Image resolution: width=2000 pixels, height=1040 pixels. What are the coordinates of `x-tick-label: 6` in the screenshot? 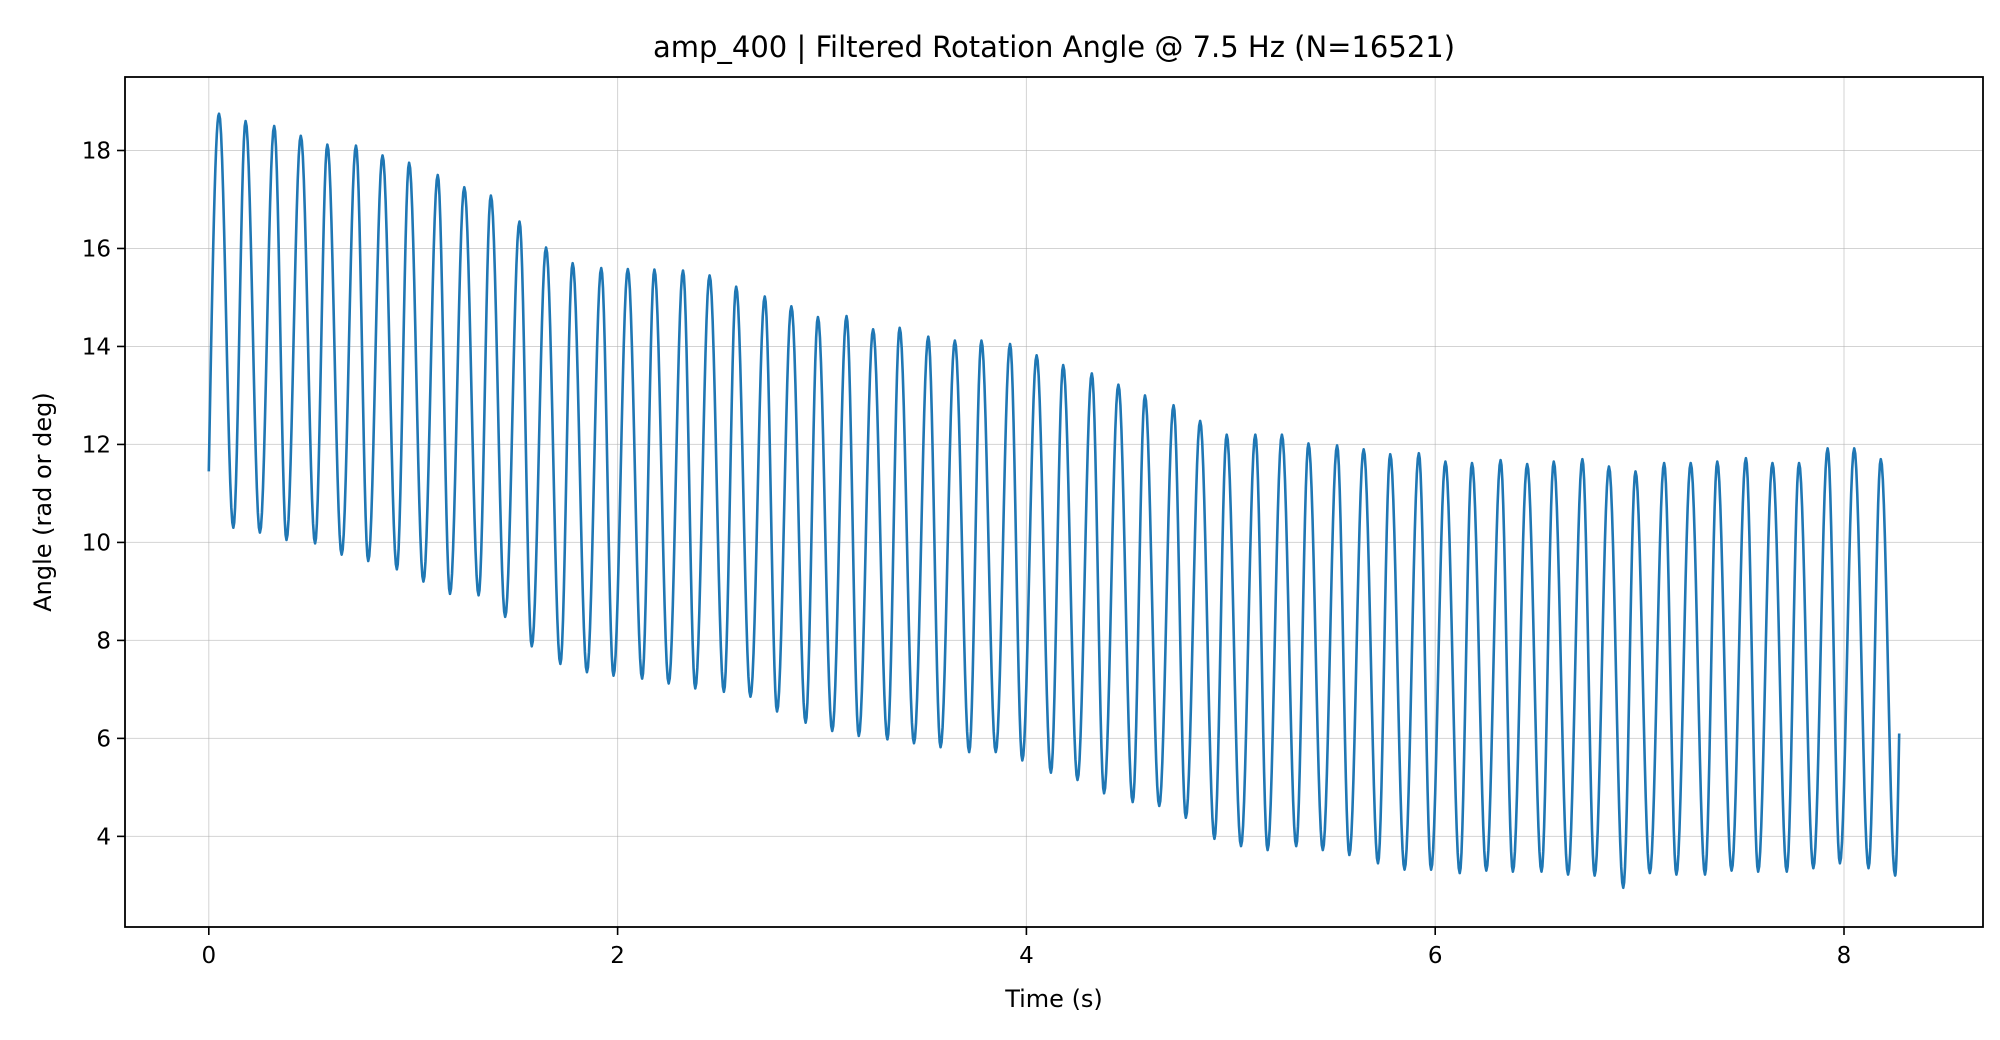 It's located at (1435, 956).